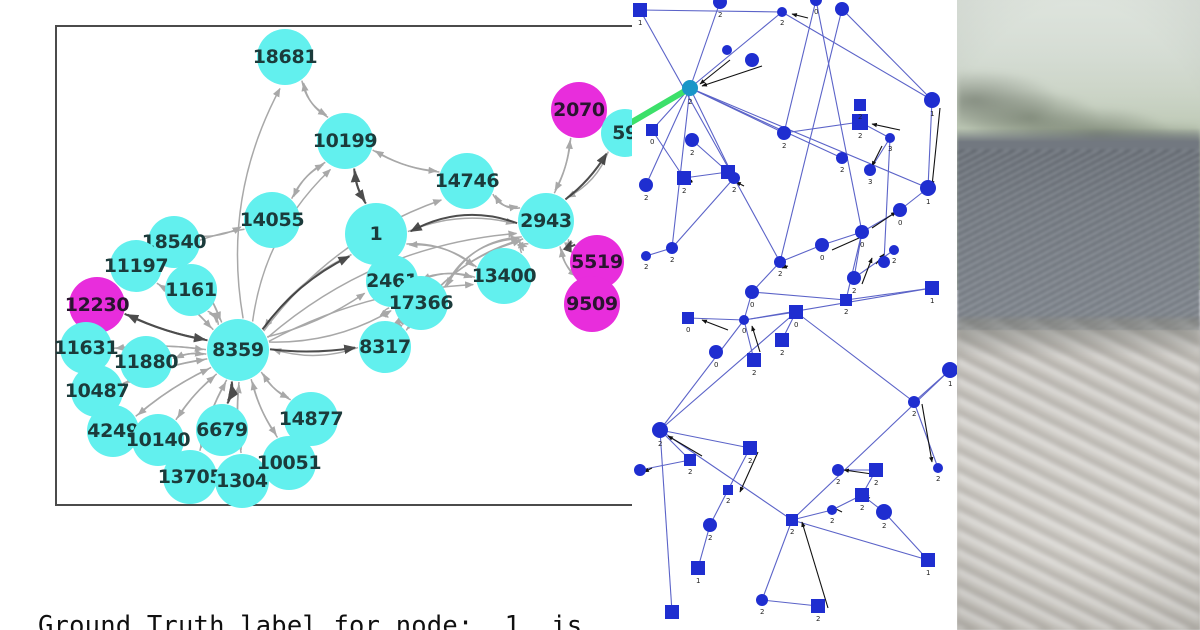  I want to click on graph-node: 9509, so click(592, 304).